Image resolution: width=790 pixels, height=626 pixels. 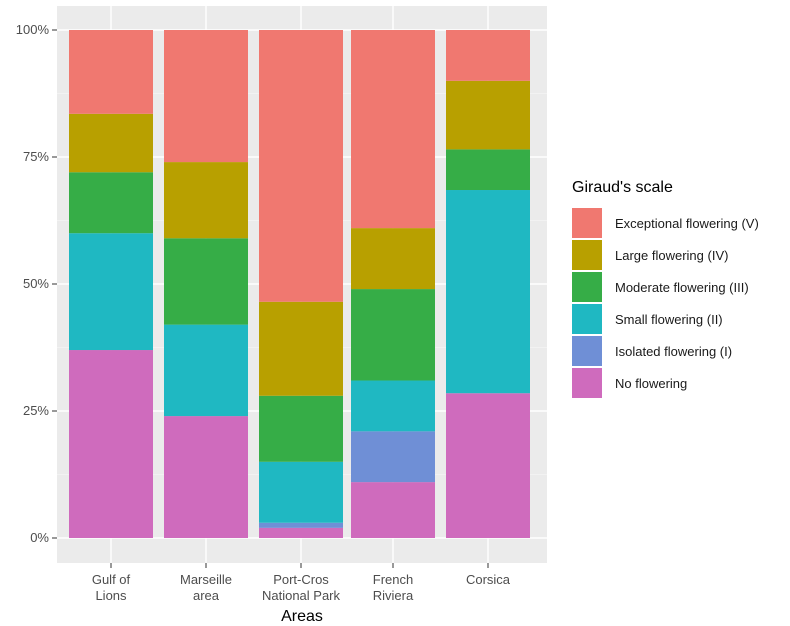 What do you see at coordinates (33, 29) in the screenshot?
I see `y-tick-label: 100%` at bounding box center [33, 29].